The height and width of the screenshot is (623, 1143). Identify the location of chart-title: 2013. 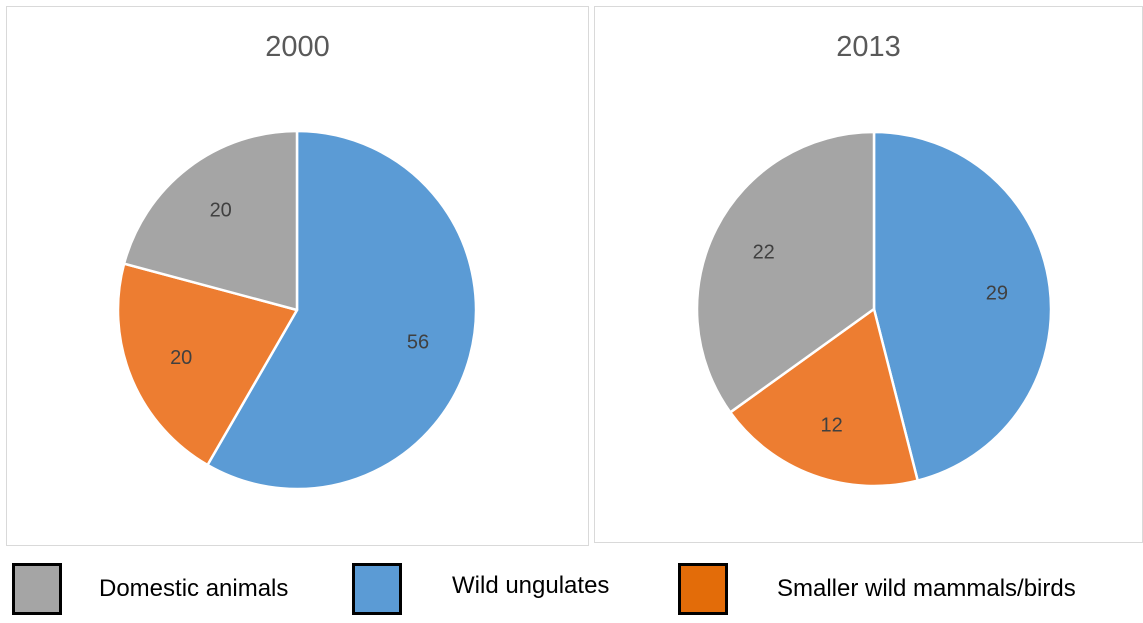
(868, 47).